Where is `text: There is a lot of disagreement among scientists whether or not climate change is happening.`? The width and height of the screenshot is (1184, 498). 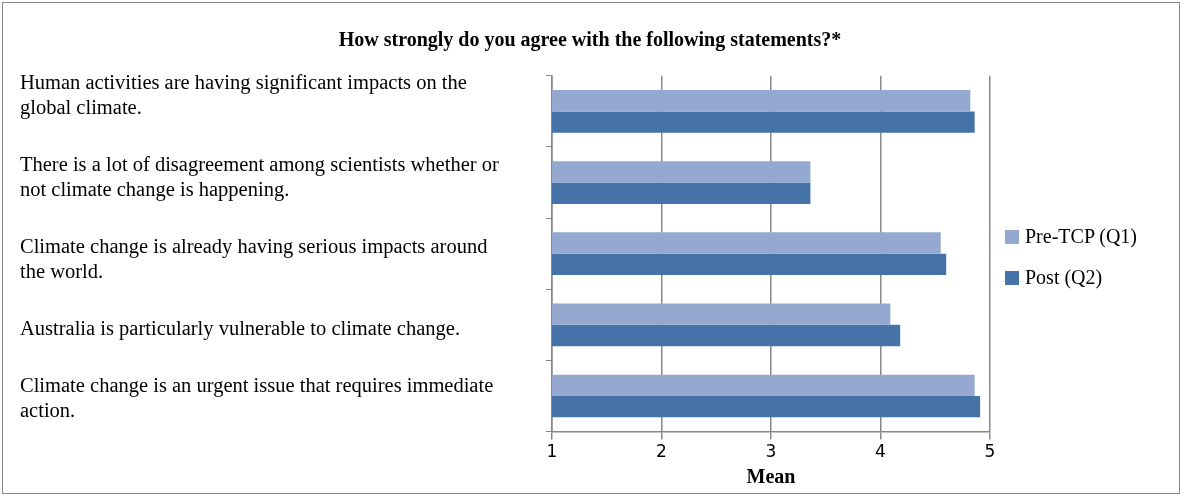
text: There is a lot of disagreement among scientists whether or not climate change is happening. is located at coordinates (260, 177).